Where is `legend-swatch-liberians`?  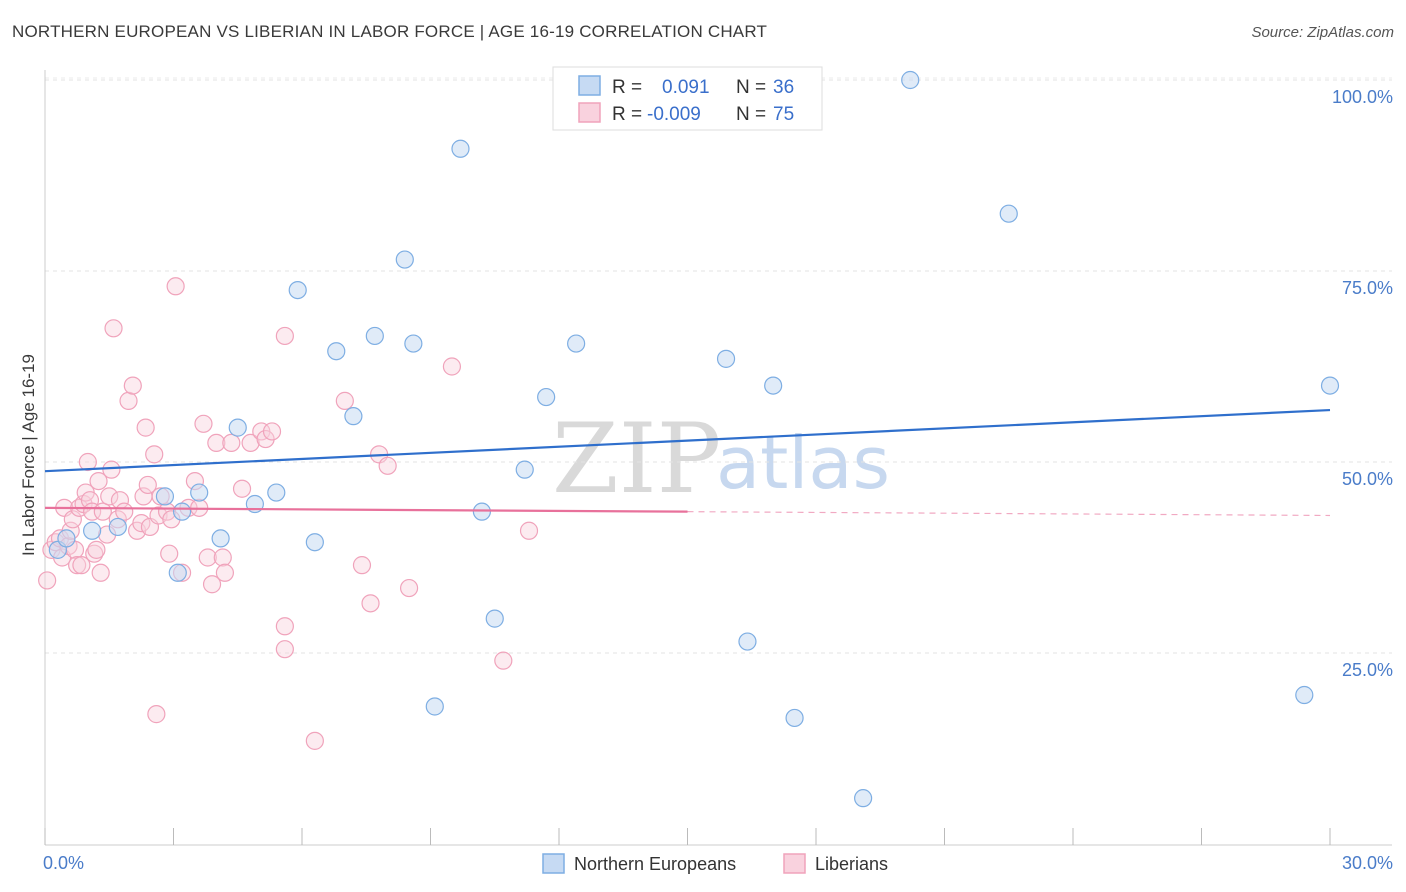
legend-swatch-liberians is located at coordinates (589, 112).